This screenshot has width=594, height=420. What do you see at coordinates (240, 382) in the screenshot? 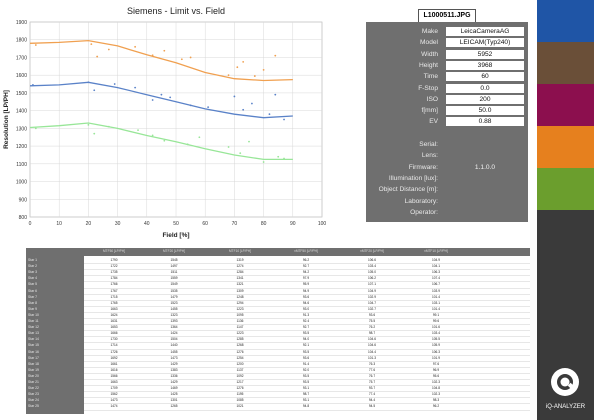
I see `table-cell: 1217` at bounding box center [240, 382].